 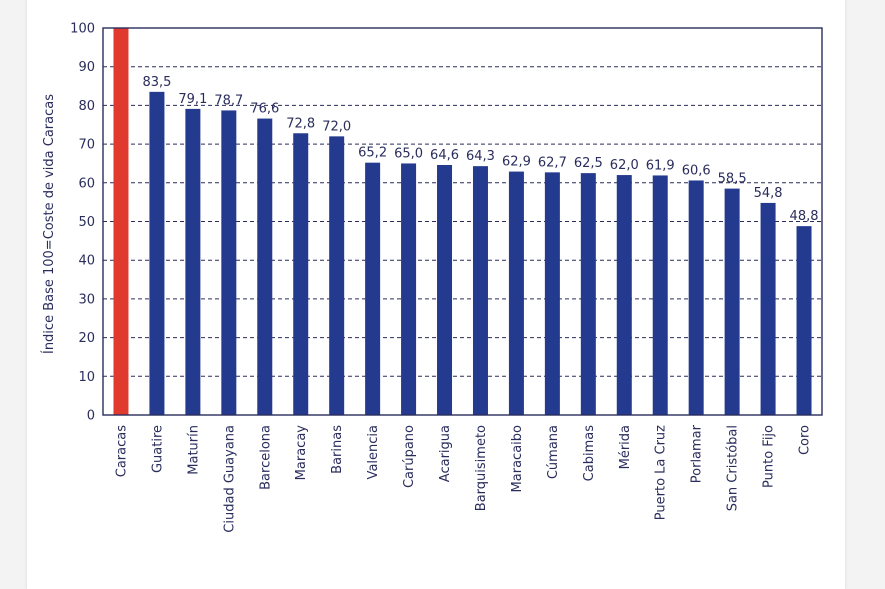 What do you see at coordinates (553, 452) in the screenshot?
I see `category-label: Cúmana` at bounding box center [553, 452].